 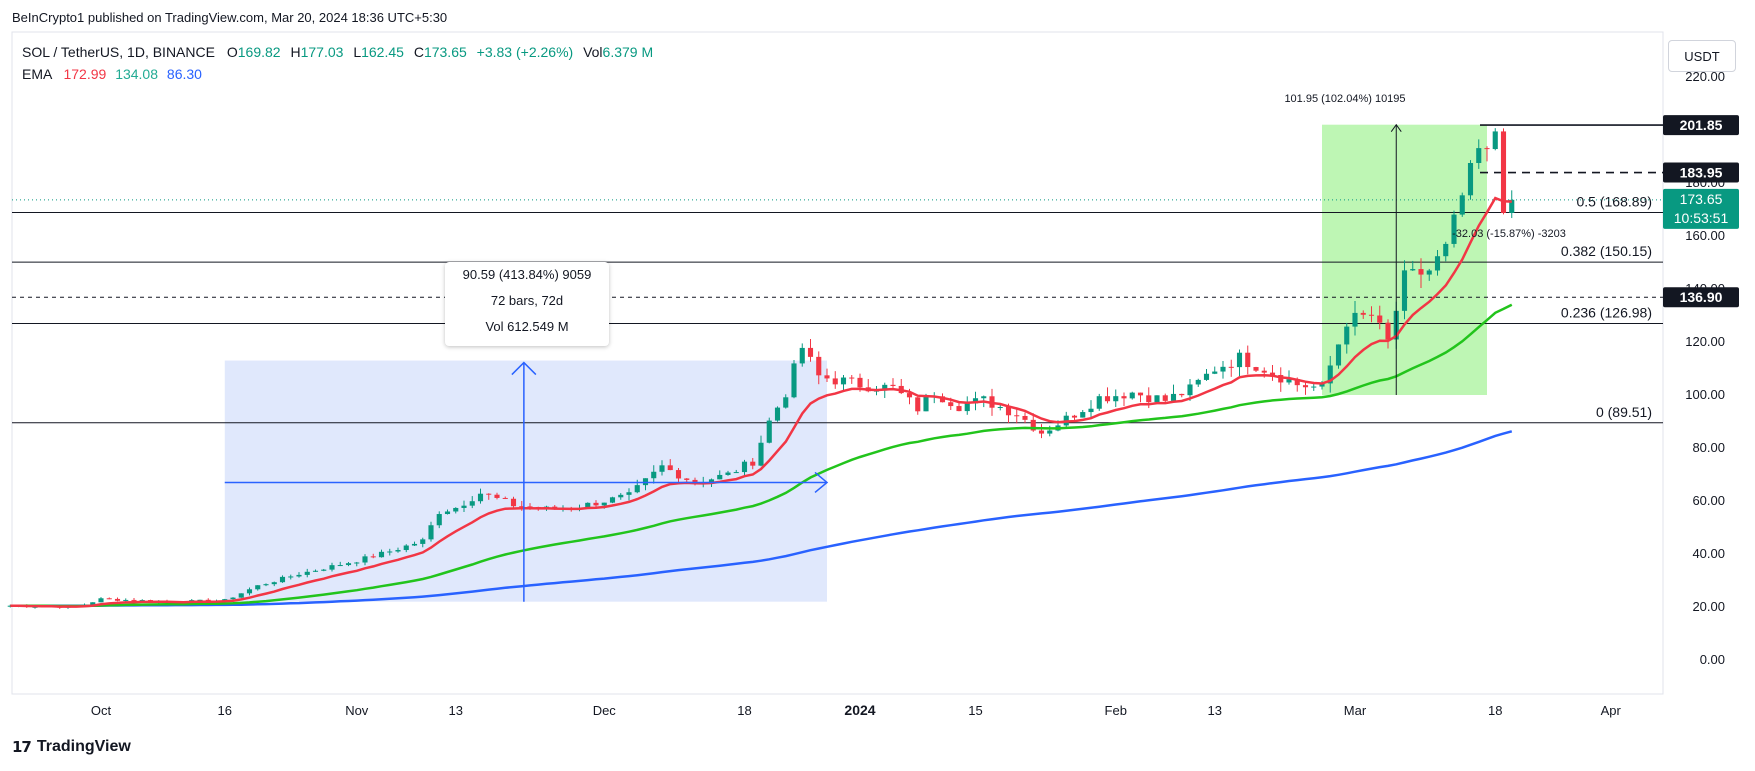 I want to click on y-tick-label: 100.00, so click(x=1705, y=394).